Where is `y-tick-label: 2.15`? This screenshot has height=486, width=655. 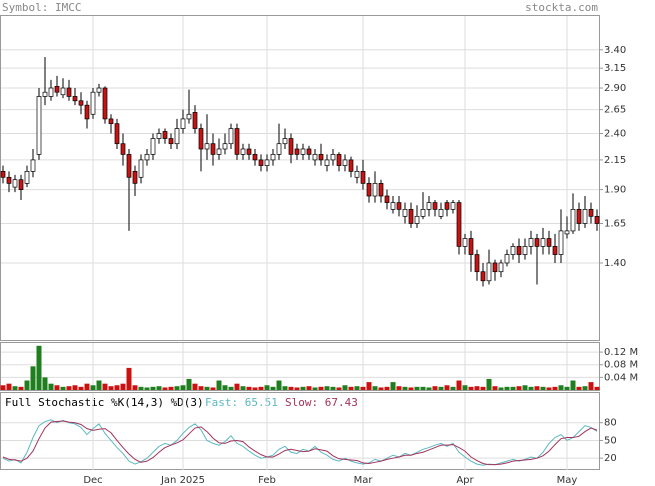
y-tick-label: 2.15 is located at coordinates (615, 160).